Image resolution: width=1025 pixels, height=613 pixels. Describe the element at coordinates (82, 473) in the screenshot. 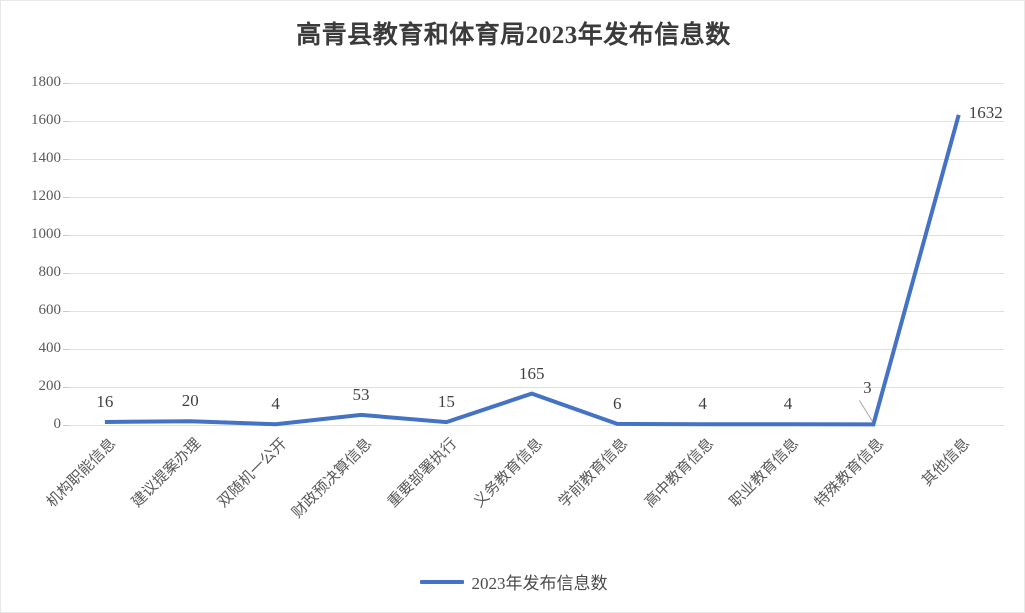

I see `x-tick-label-text: 机构职能信息` at that location.